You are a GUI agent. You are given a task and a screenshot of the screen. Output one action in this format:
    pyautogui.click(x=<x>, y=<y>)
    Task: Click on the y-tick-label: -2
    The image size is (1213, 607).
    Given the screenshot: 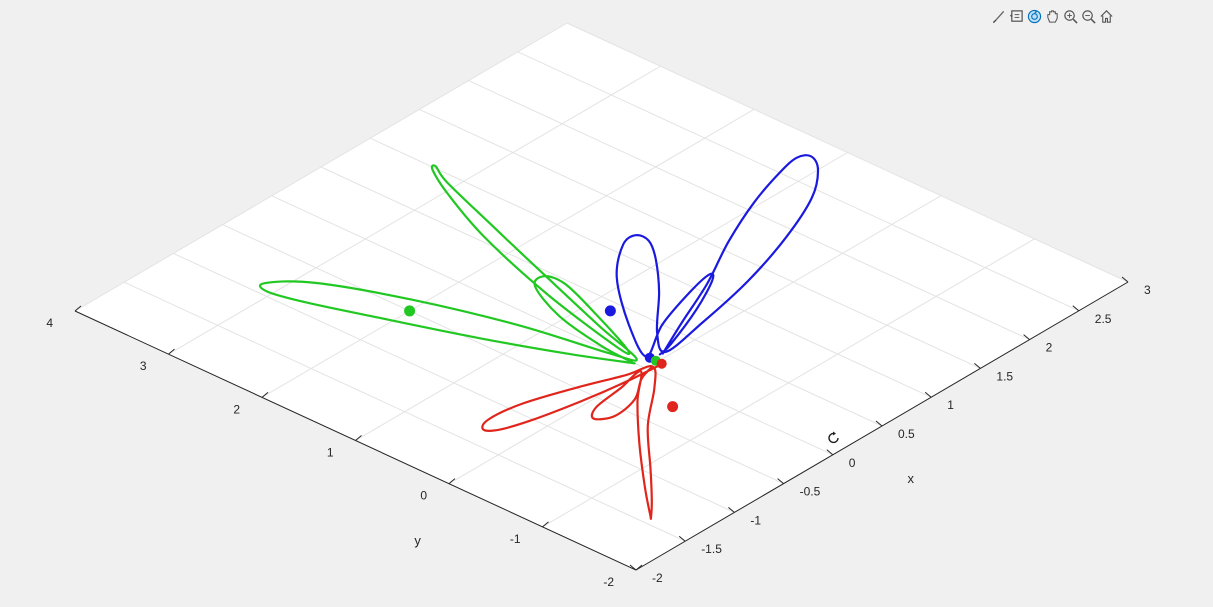 What is the action you would take?
    pyautogui.click(x=608, y=582)
    